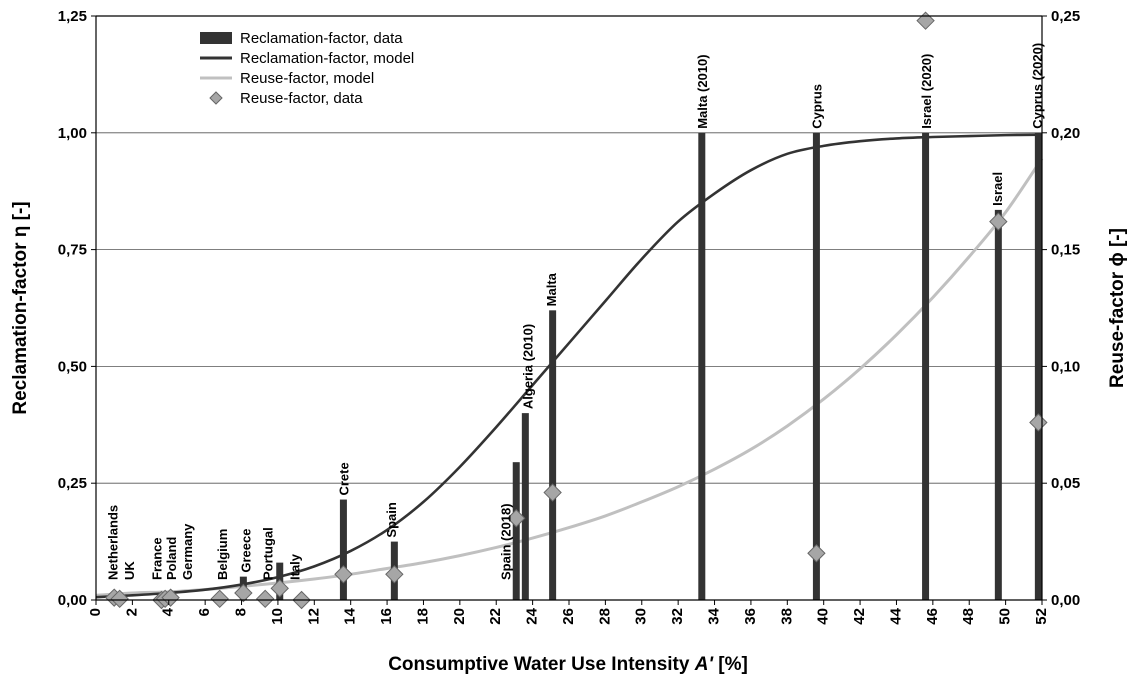 This screenshot has height=678, width=1134. Describe the element at coordinates (301, 98) in the screenshot. I see `legend-label-3: Reuse-factor, data` at that location.